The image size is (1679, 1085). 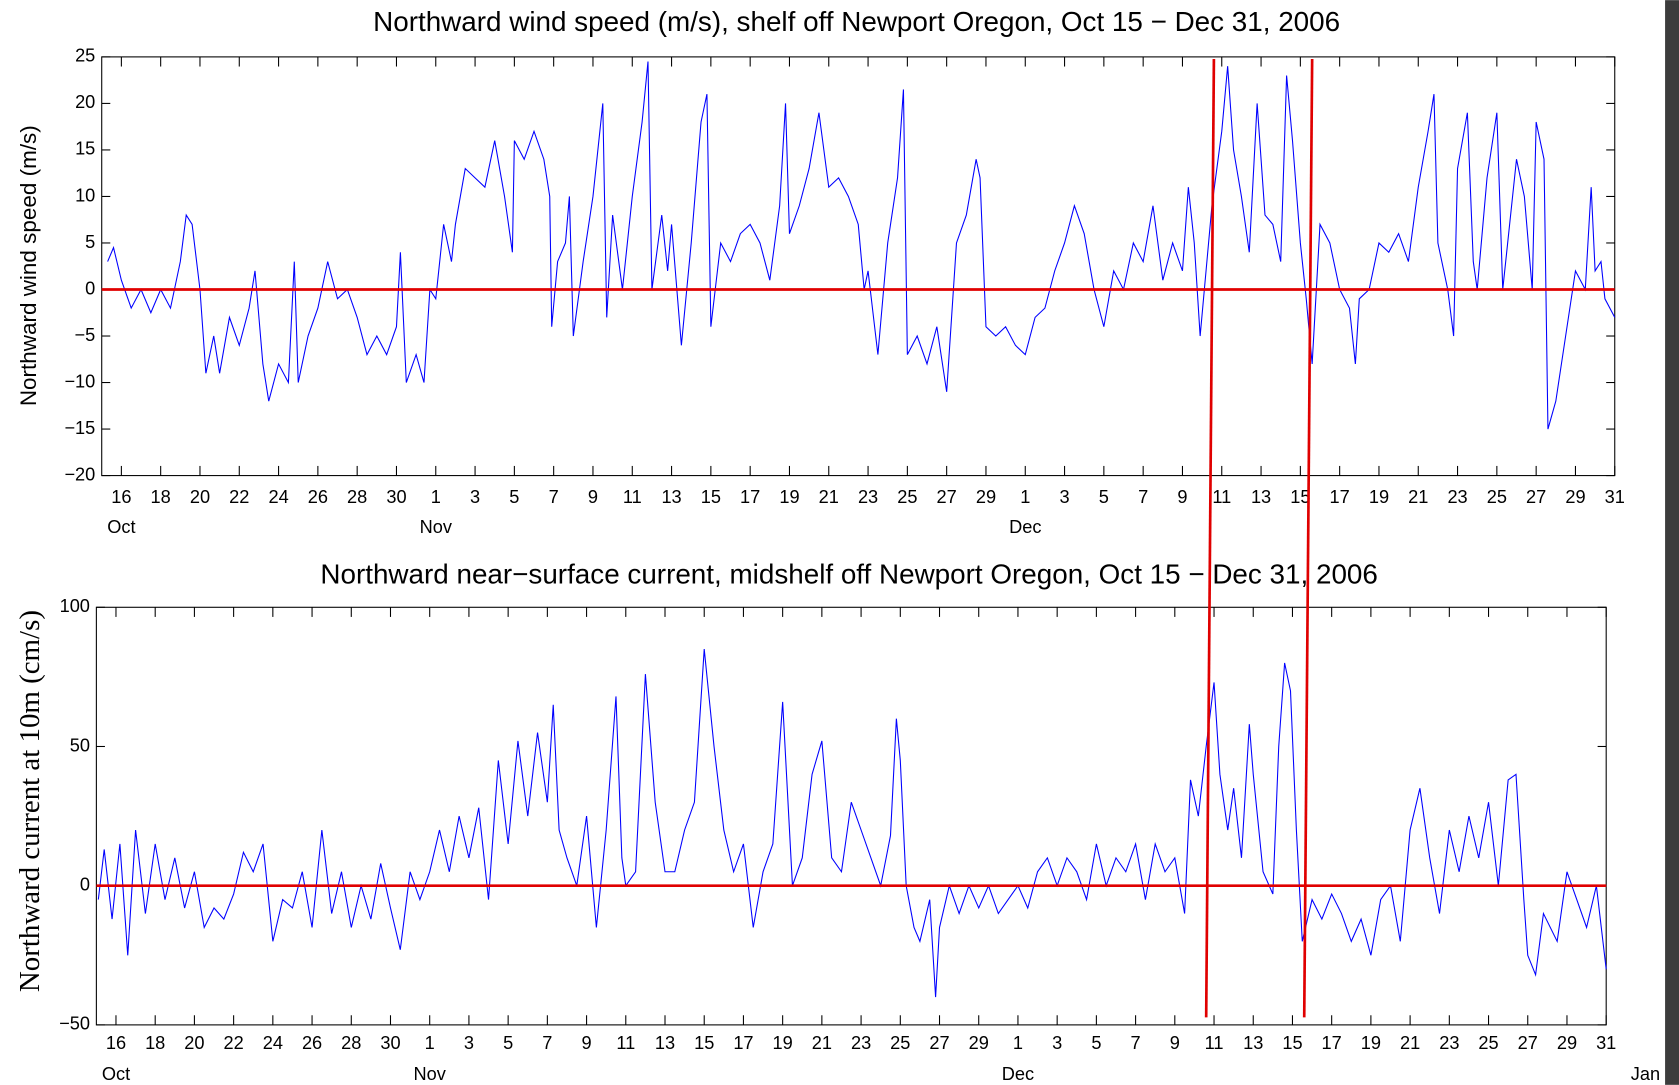 What do you see at coordinates (390, 1043) in the screenshot?
I see `x-tick-label: 30` at bounding box center [390, 1043].